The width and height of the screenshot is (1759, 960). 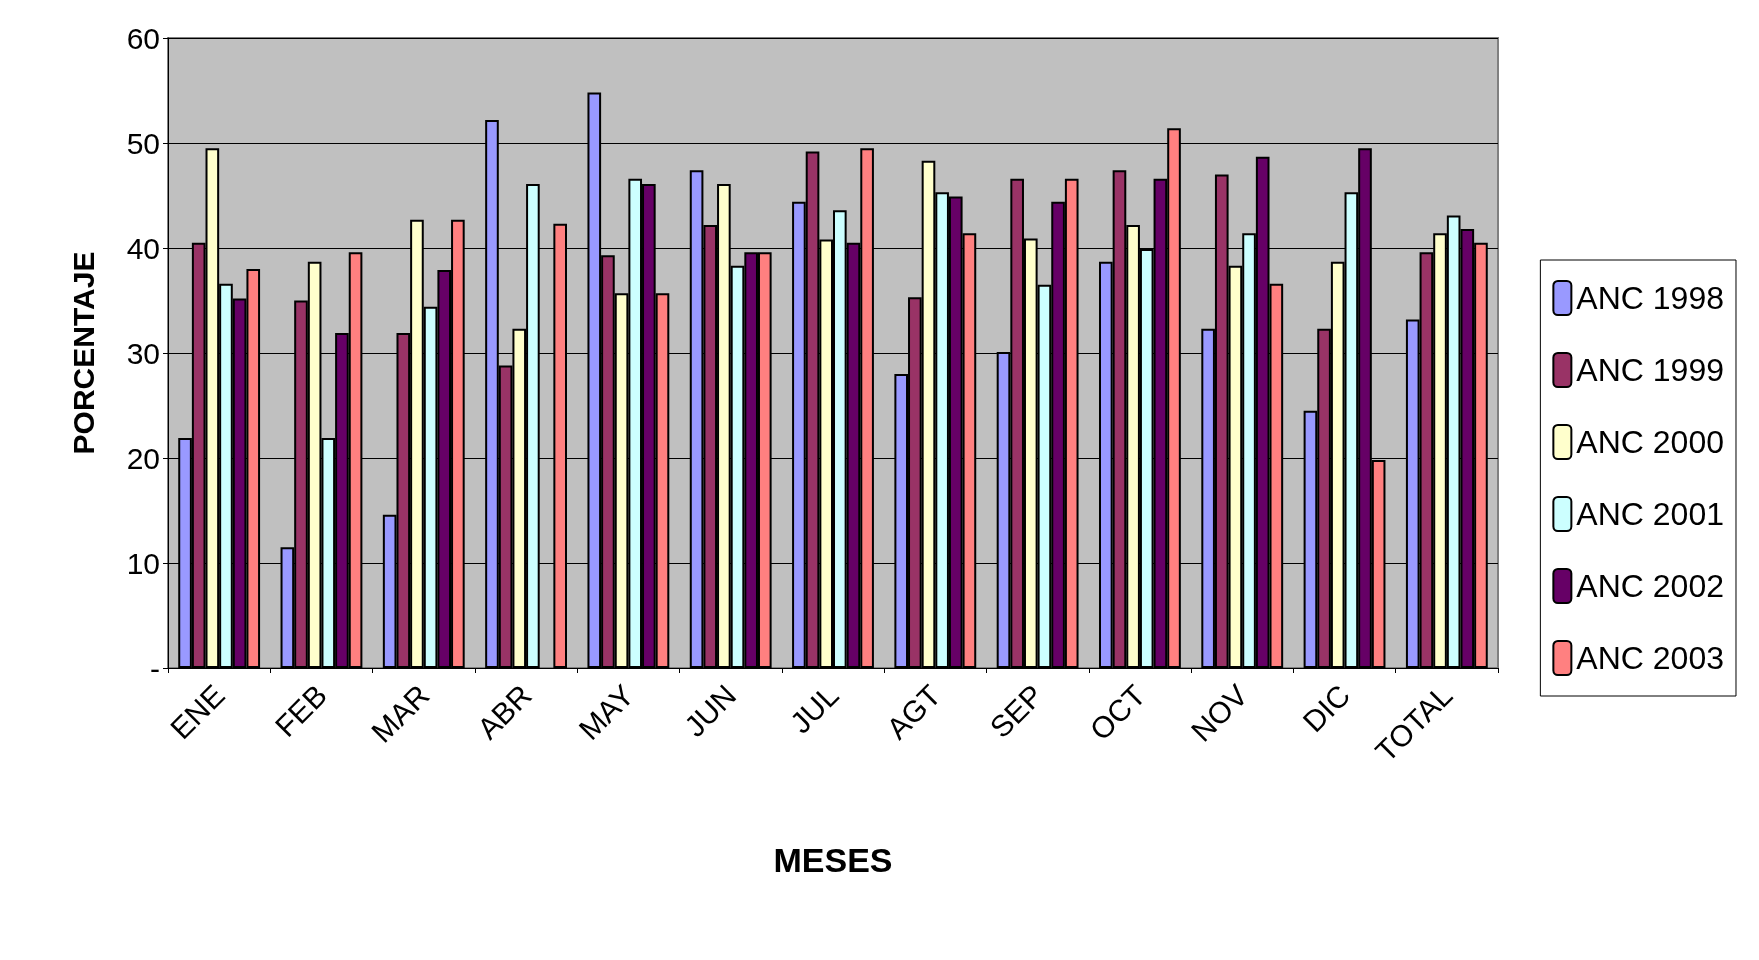 I want to click on legend-label: ANC 2000, so click(x=1650, y=442).